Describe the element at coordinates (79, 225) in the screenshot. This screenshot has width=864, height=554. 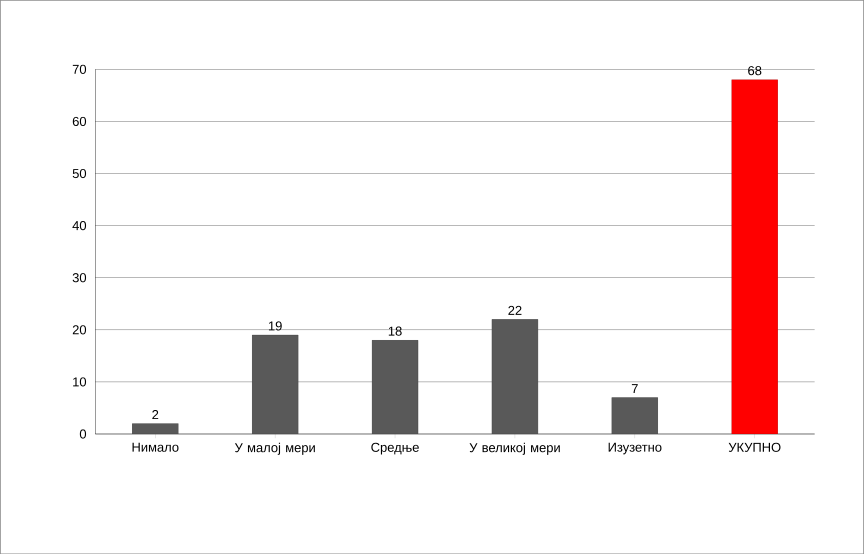
I see `y-tick-label: 40` at that location.